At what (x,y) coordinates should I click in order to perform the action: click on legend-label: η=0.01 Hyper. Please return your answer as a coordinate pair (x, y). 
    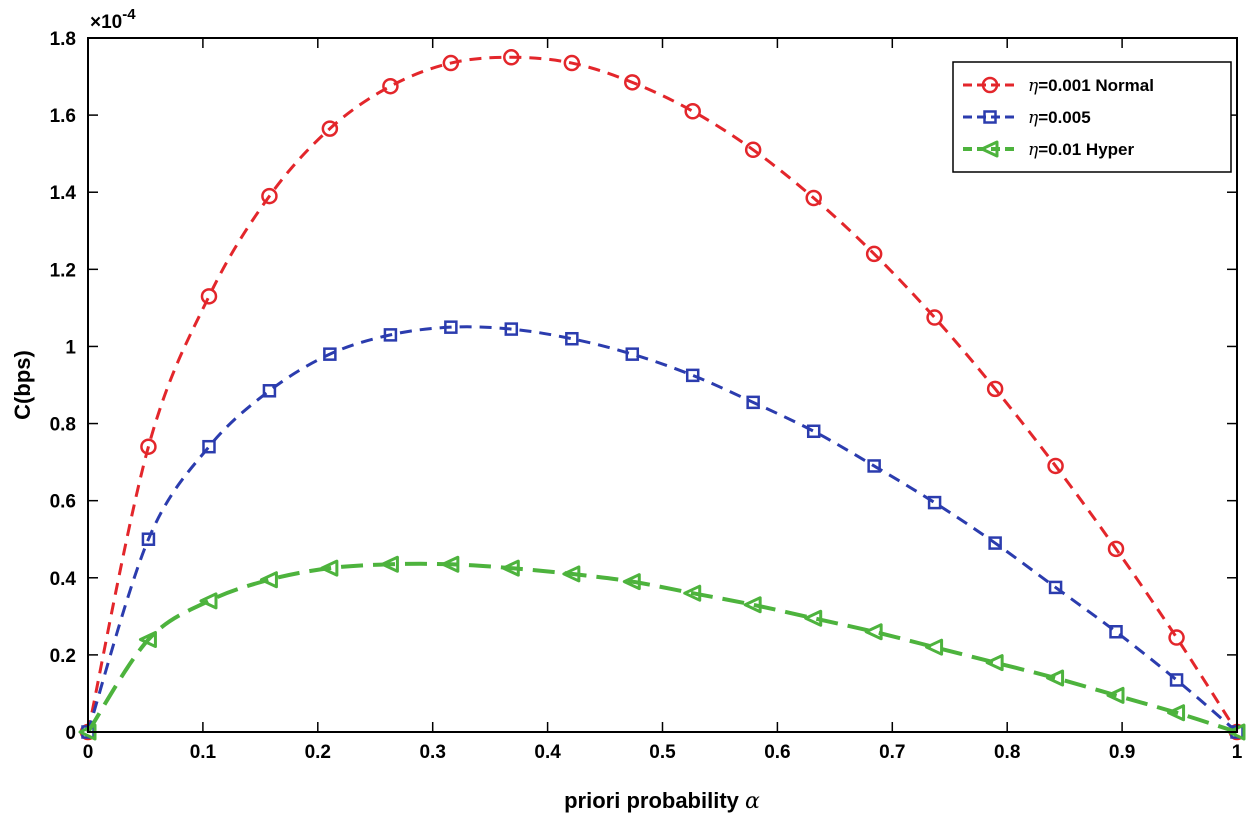
    Looking at the image, I should click on (1081, 150).